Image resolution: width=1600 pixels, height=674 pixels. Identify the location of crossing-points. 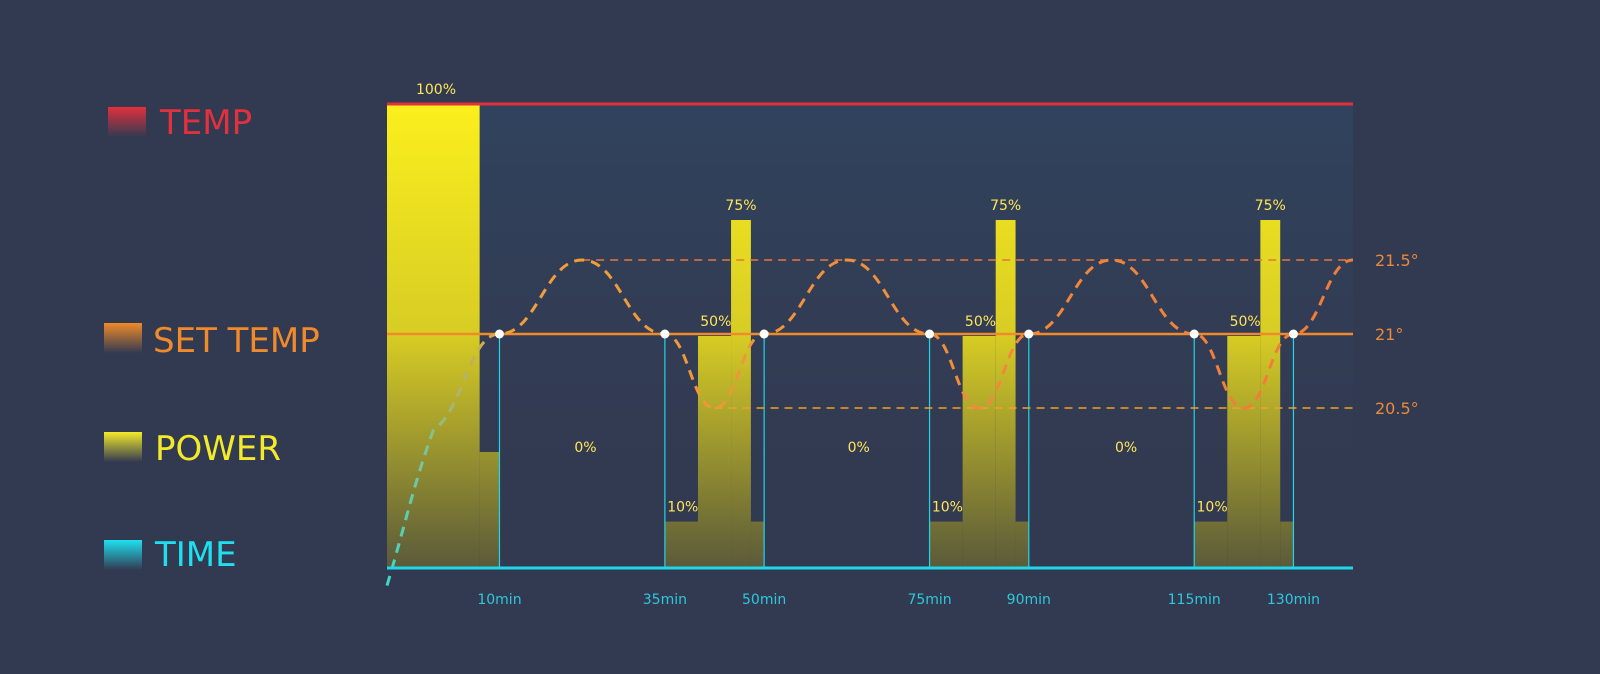
(896, 334).